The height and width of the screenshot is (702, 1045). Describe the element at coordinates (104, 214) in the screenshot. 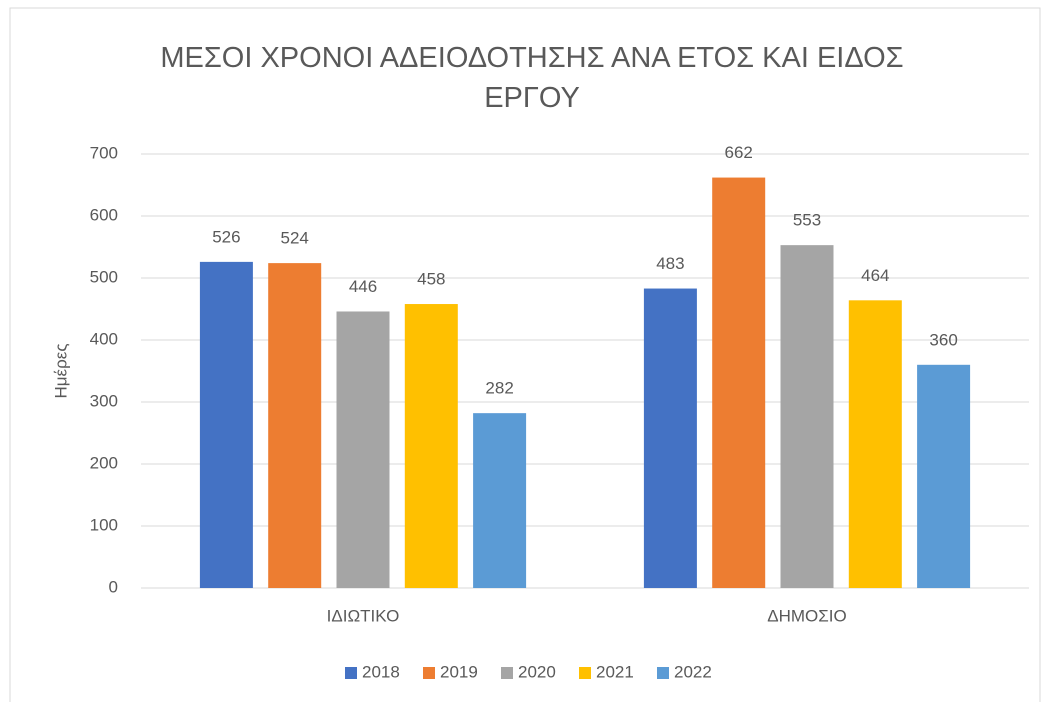

I see `y-tick-label: 600` at that location.